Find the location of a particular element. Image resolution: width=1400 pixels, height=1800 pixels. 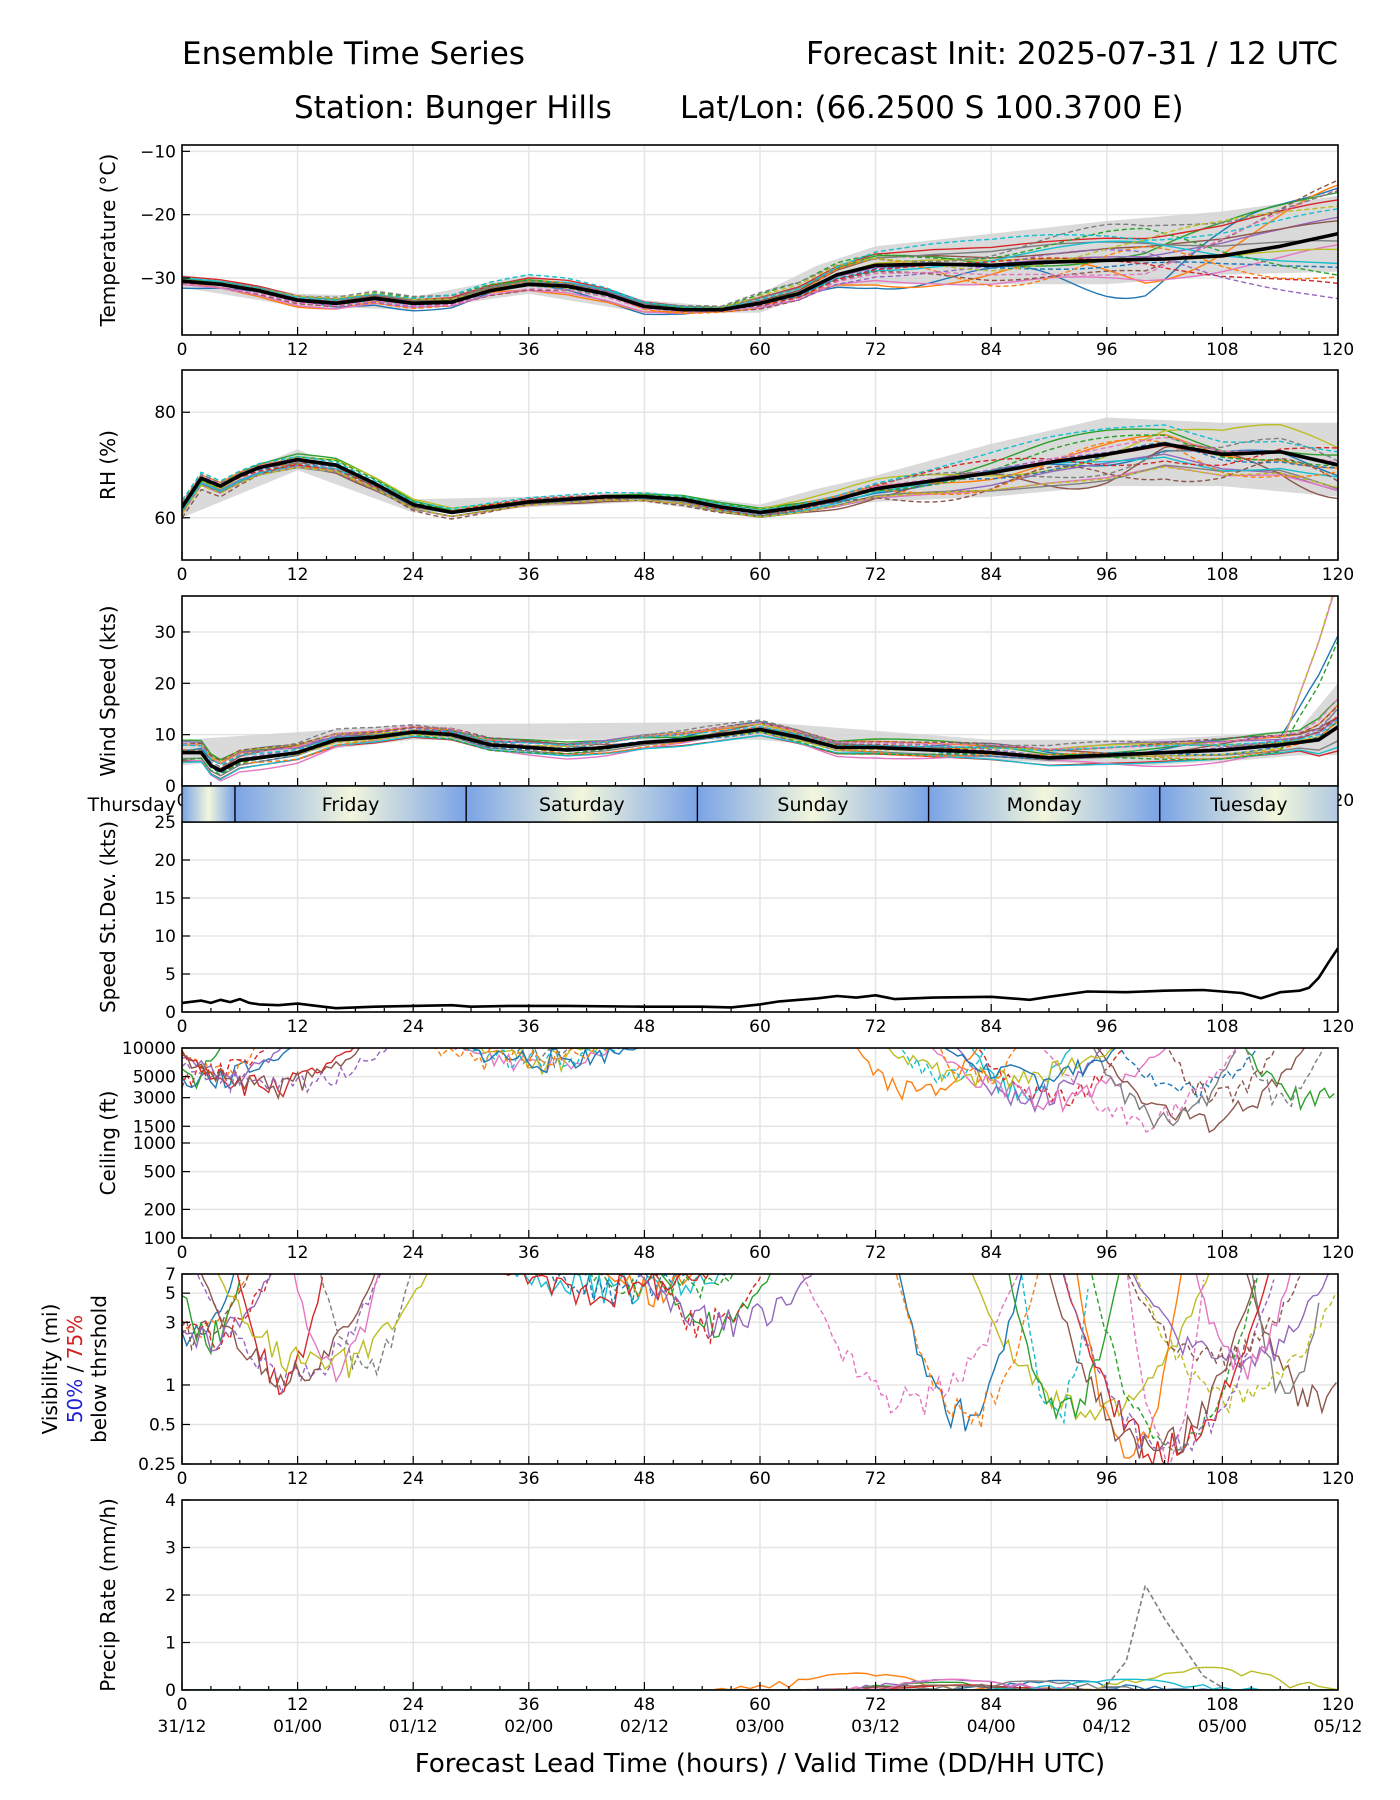

rh-member-line is located at coordinates (760, 467).